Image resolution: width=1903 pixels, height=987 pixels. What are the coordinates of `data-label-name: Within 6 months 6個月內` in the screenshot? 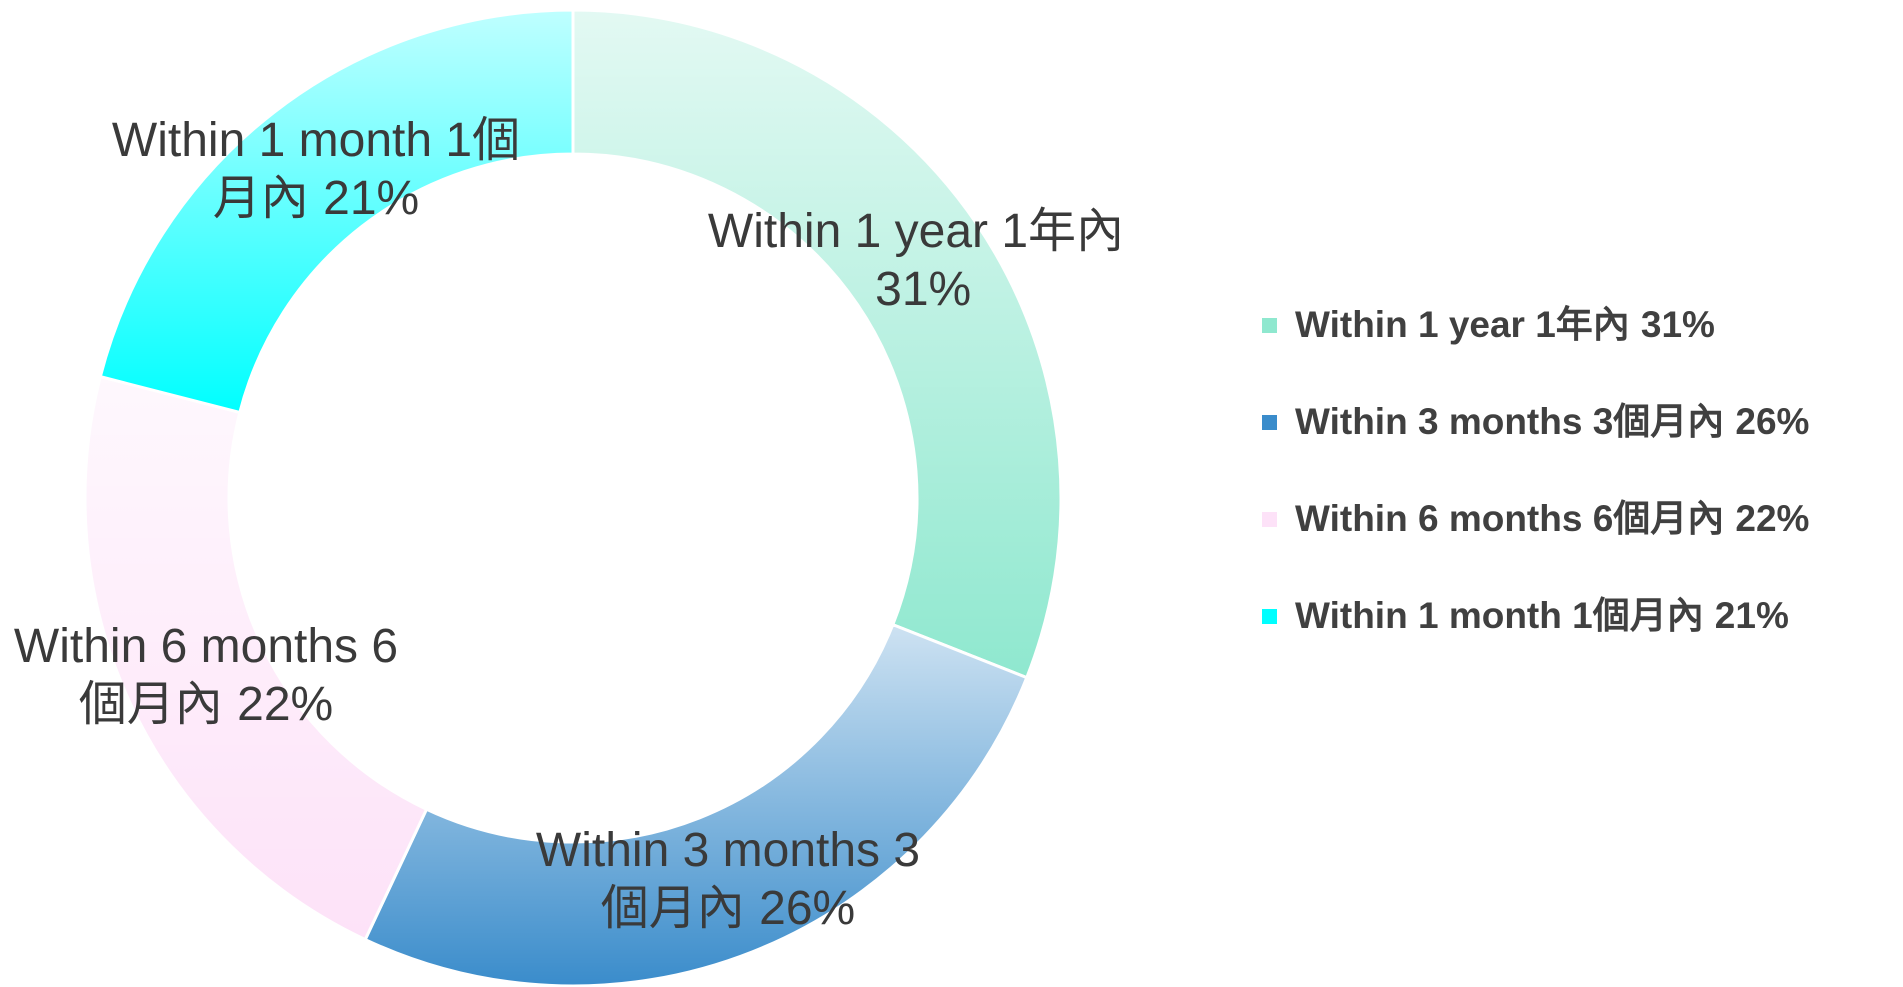 It's located at (206, 675).